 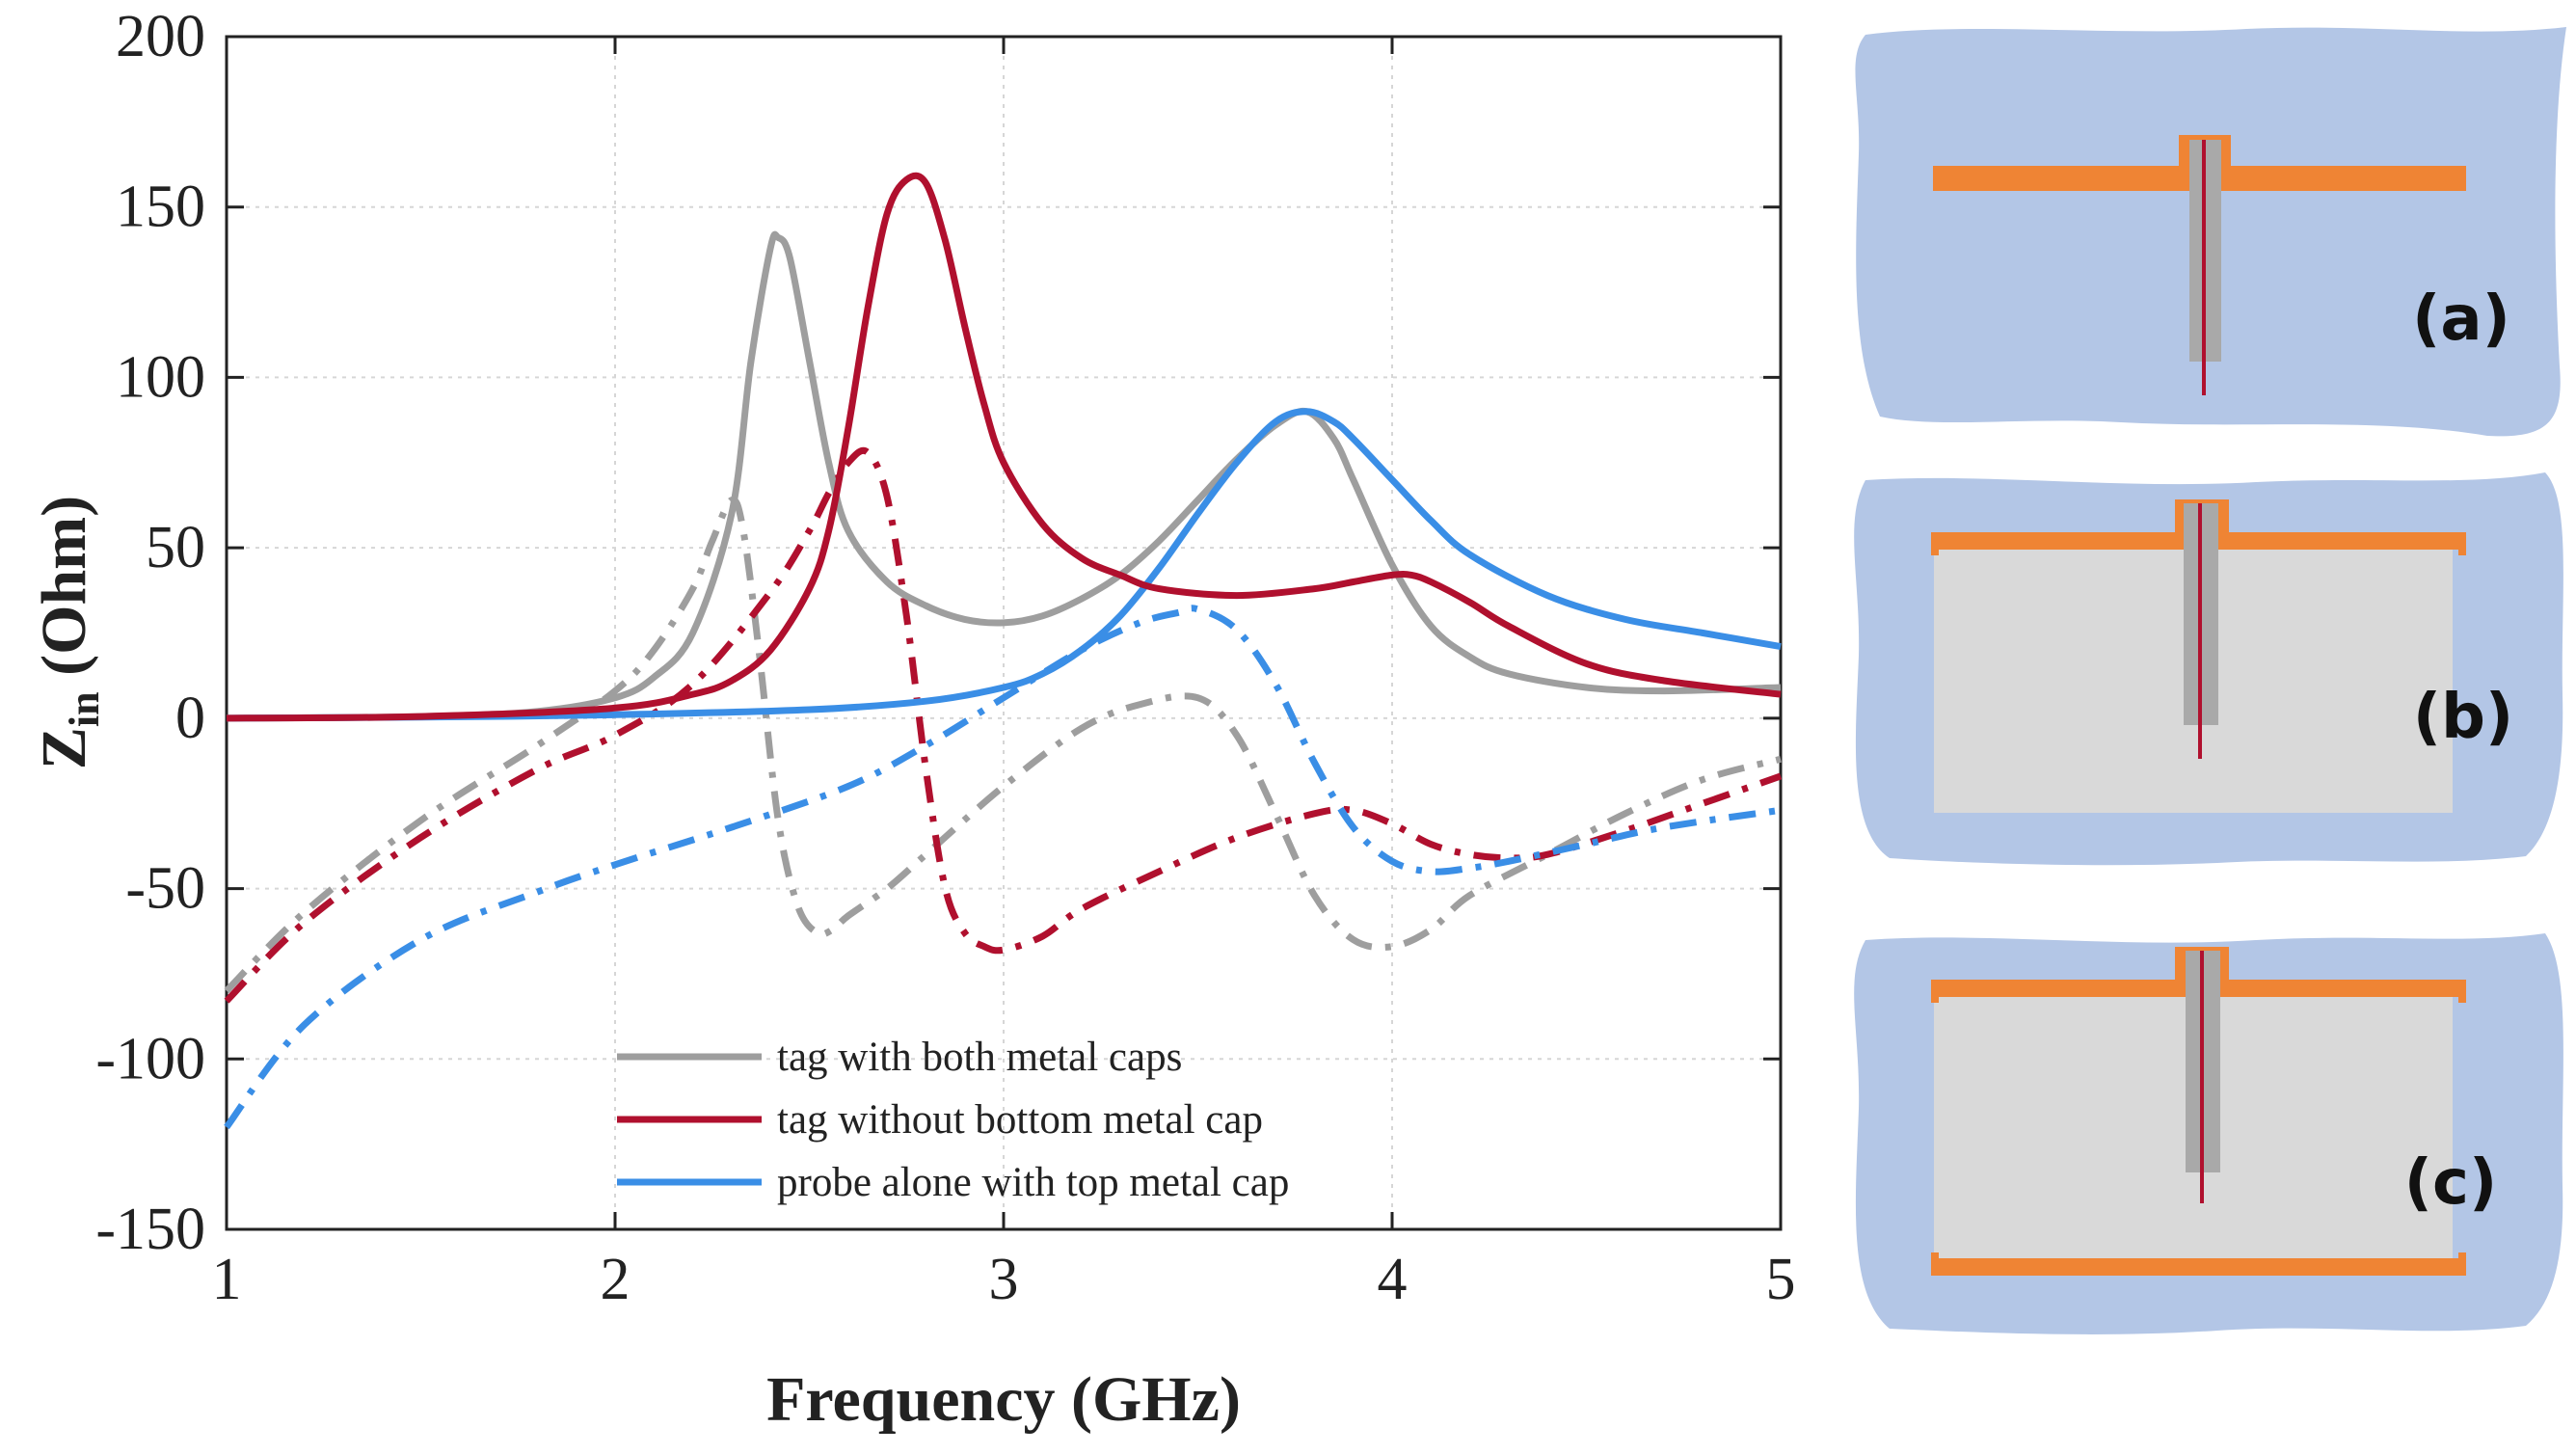 What do you see at coordinates (1020, 1120) in the screenshot?
I see `legend-label-2: tag without bottom metal cap` at bounding box center [1020, 1120].